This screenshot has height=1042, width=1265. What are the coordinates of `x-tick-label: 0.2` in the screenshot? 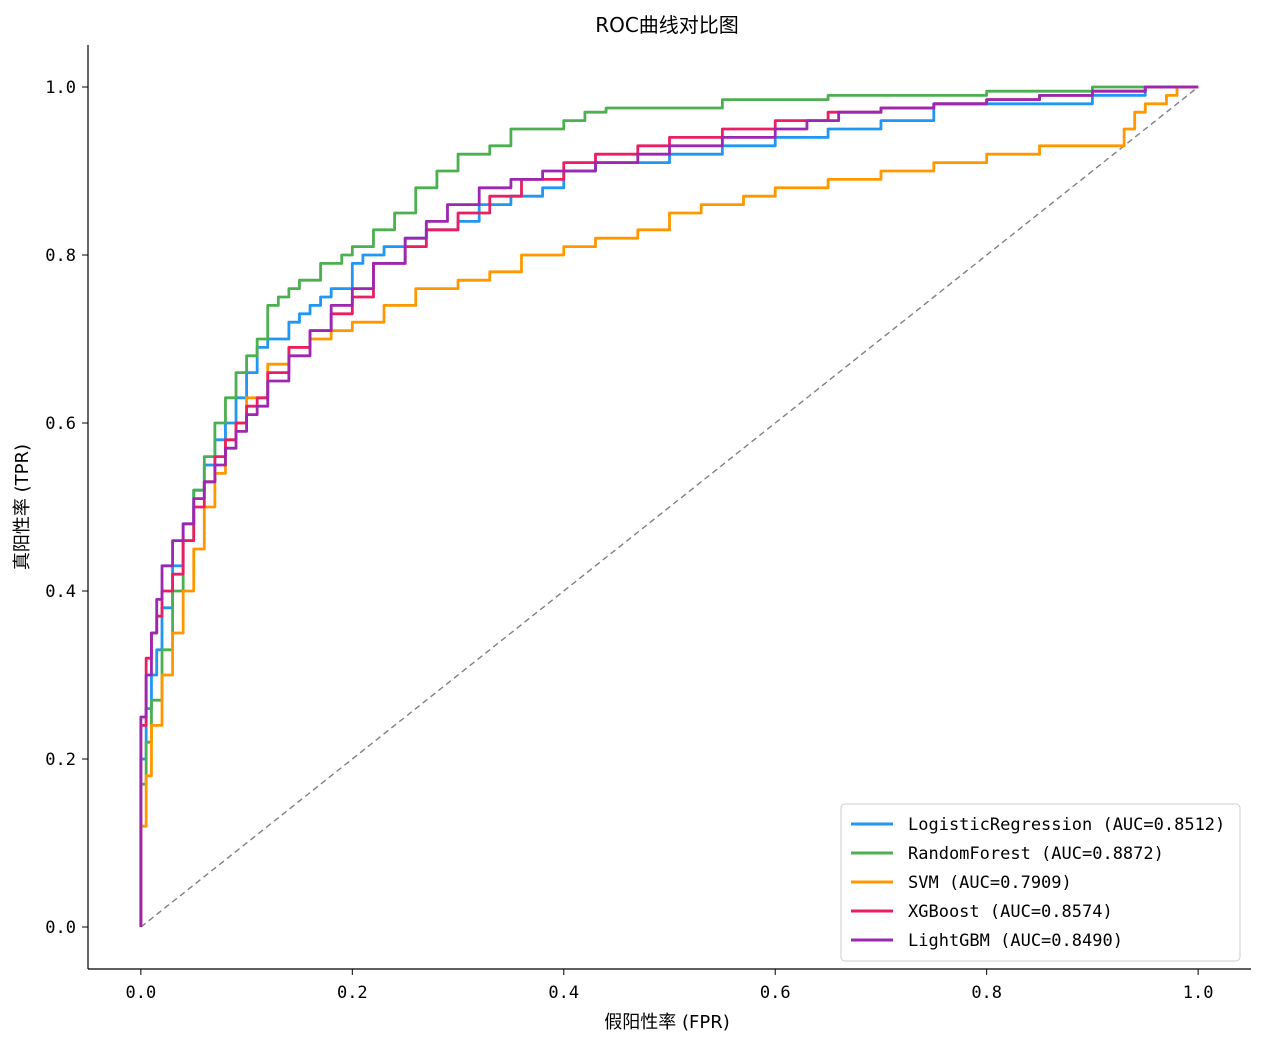 It's located at (352, 993).